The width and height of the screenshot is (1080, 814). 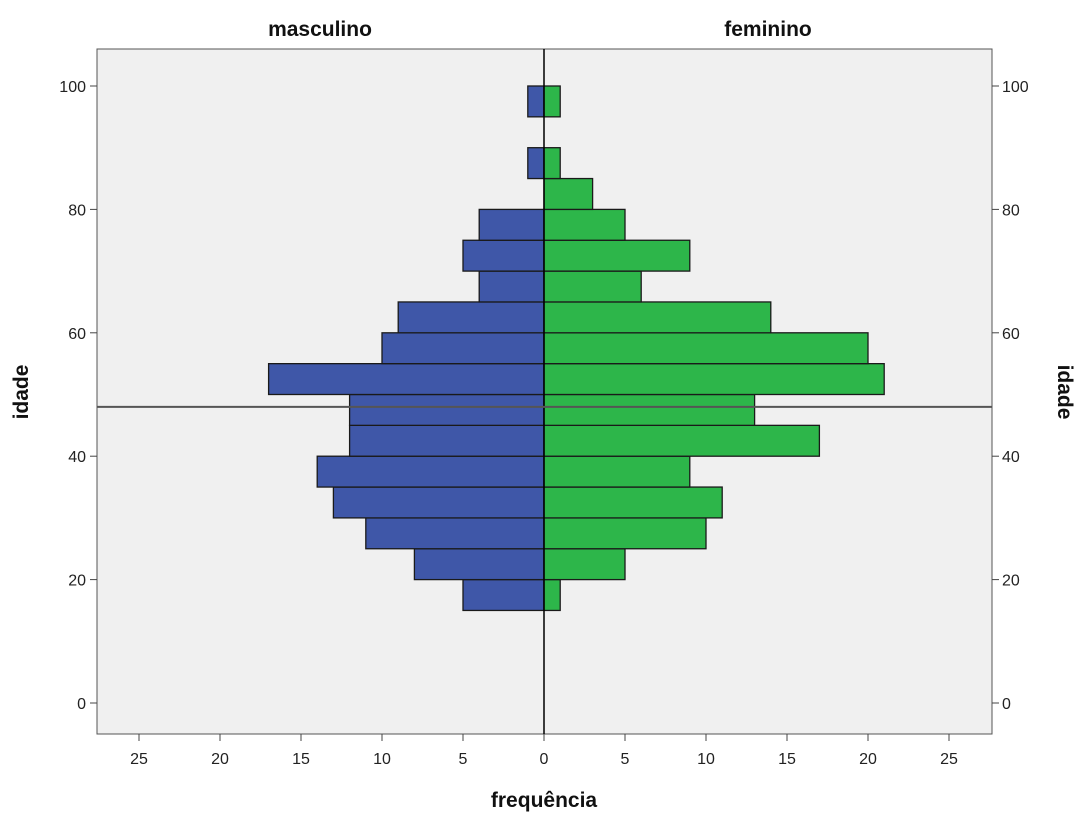 I want to click on y-tick-label-right: 80, so click(x=1011, y=210).